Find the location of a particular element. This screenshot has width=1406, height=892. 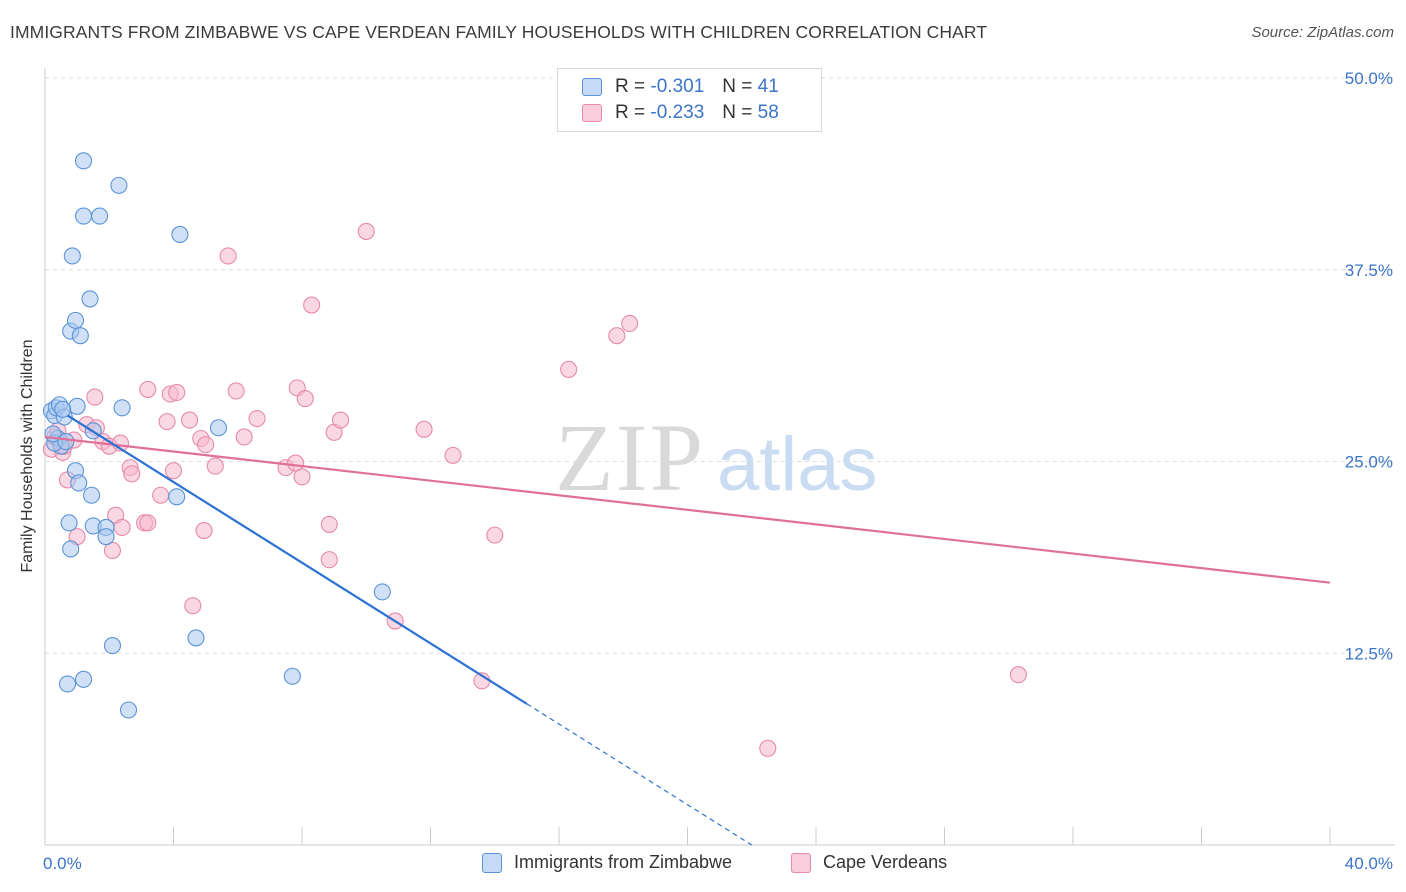

n-value: 58 is located at coordinates (768, 112).